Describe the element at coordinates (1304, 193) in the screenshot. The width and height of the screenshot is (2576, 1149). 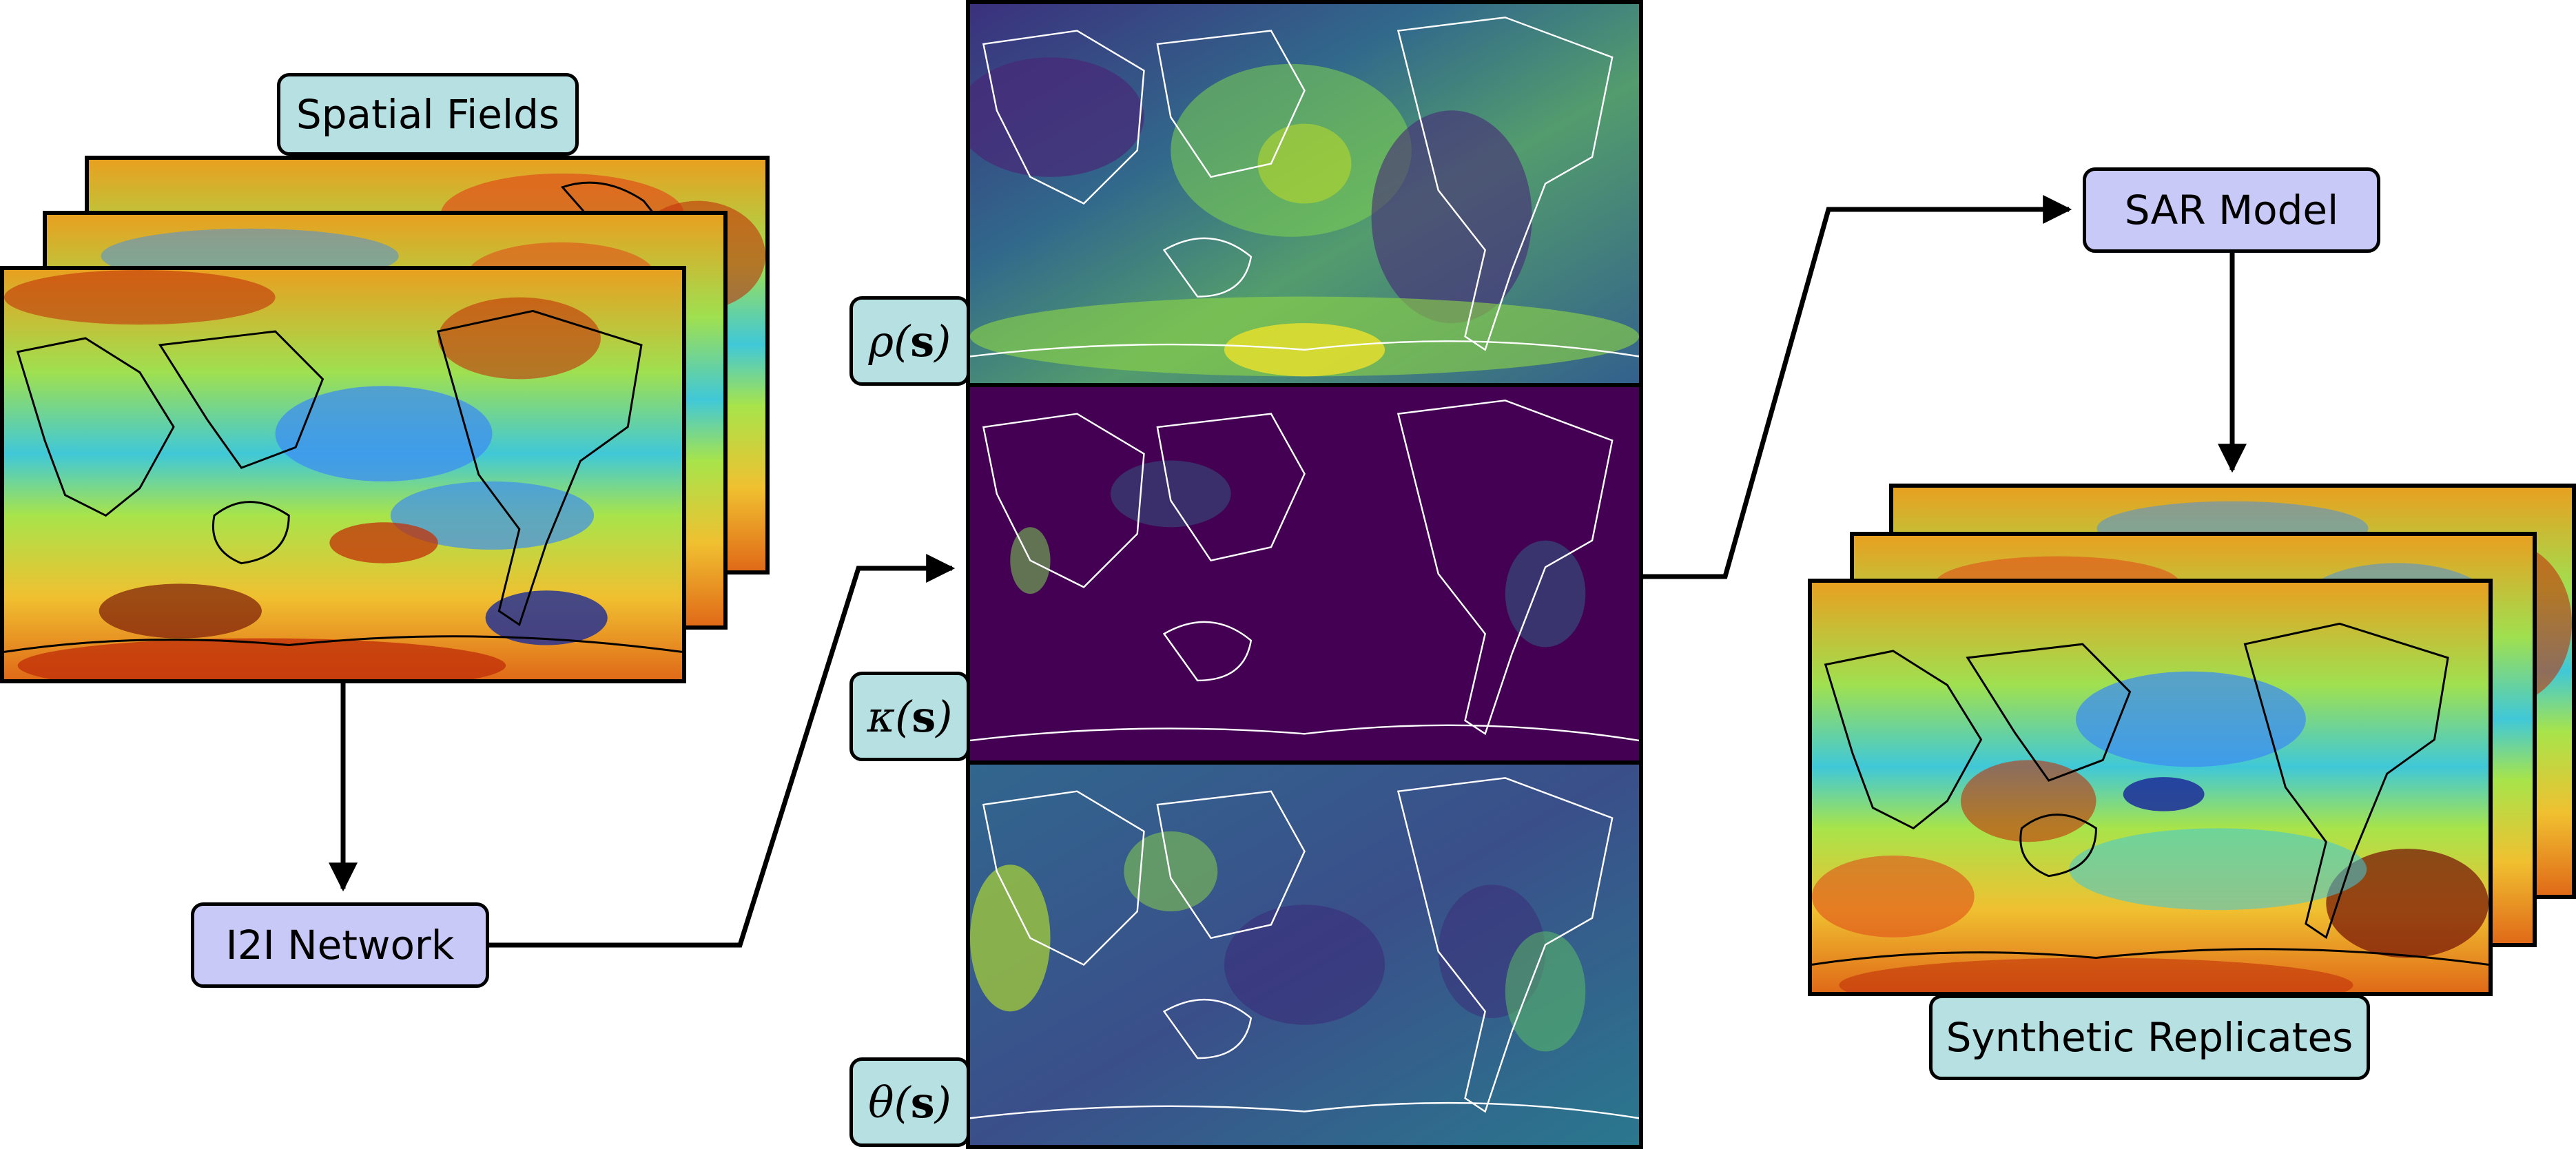
I see `rho-parameter-map` at that location.